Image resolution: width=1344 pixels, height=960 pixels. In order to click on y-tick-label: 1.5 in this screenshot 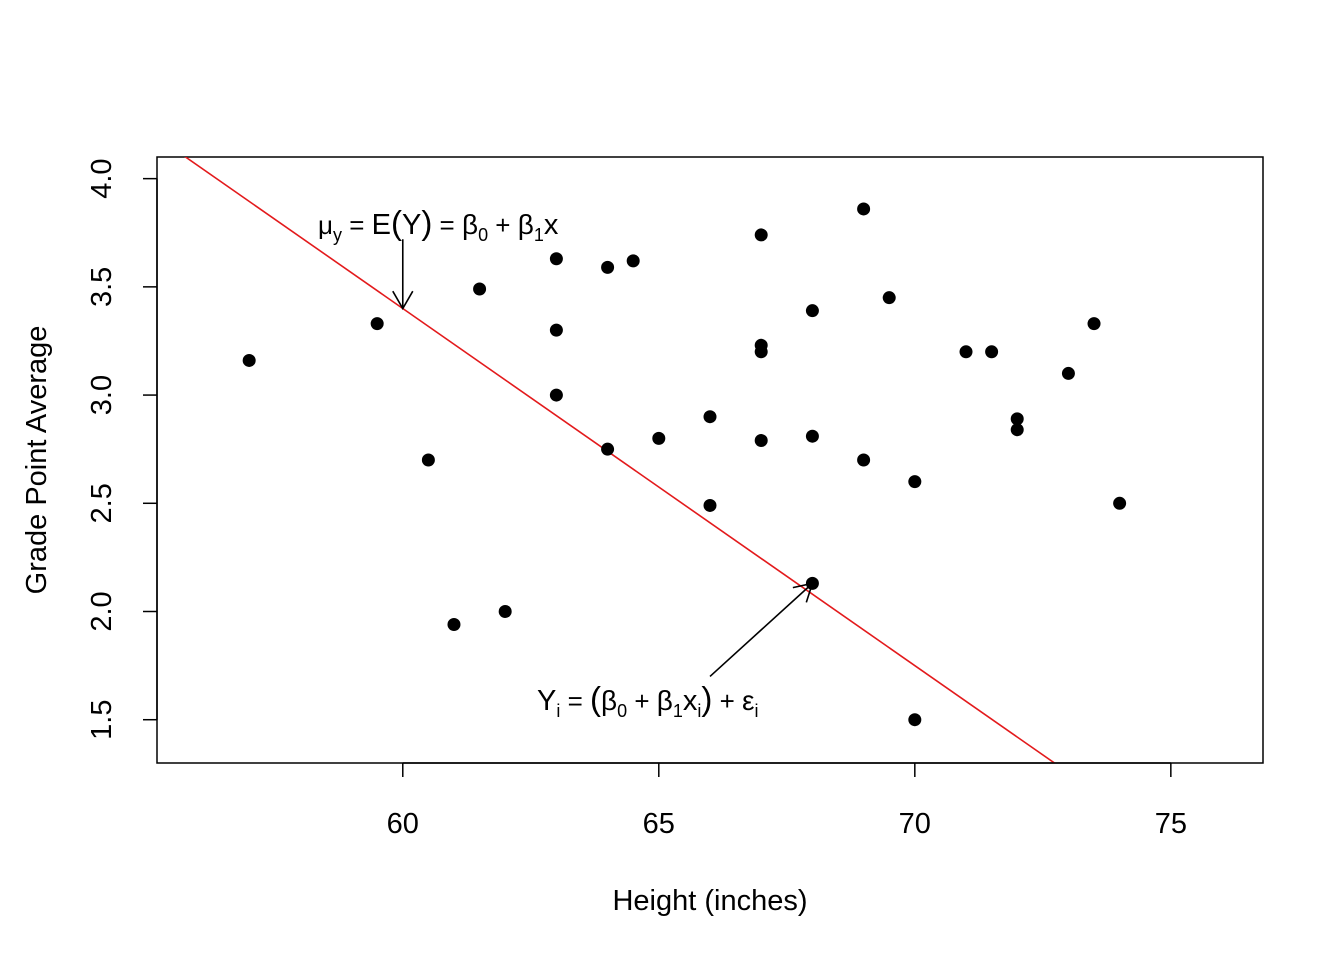, I will do `click(102, 720)`.